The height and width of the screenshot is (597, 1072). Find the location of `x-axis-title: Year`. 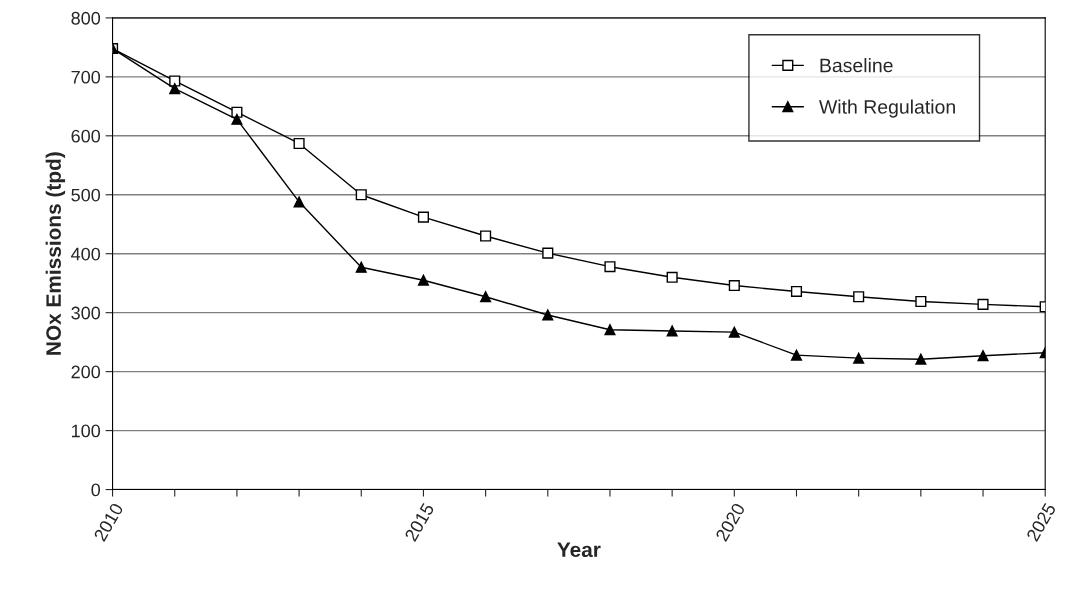

x-axis-title: Year is located at coordinates (579, 550).